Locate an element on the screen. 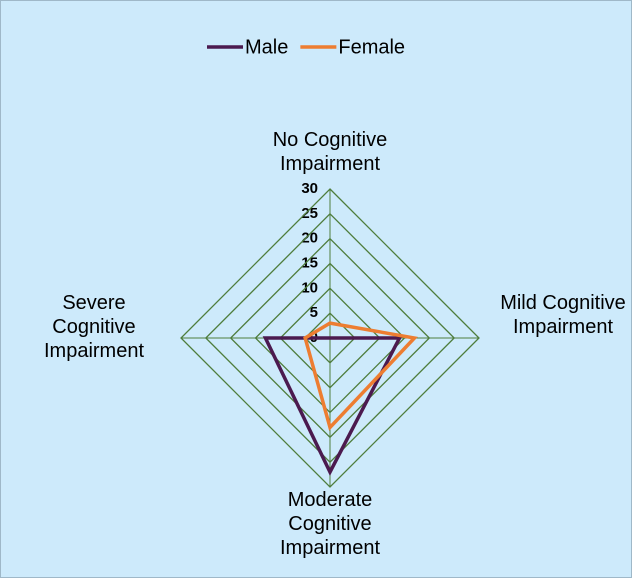 The height and width of the screenshot is (578, 632). tick-label: 25 is located at coordinates (309, 213).